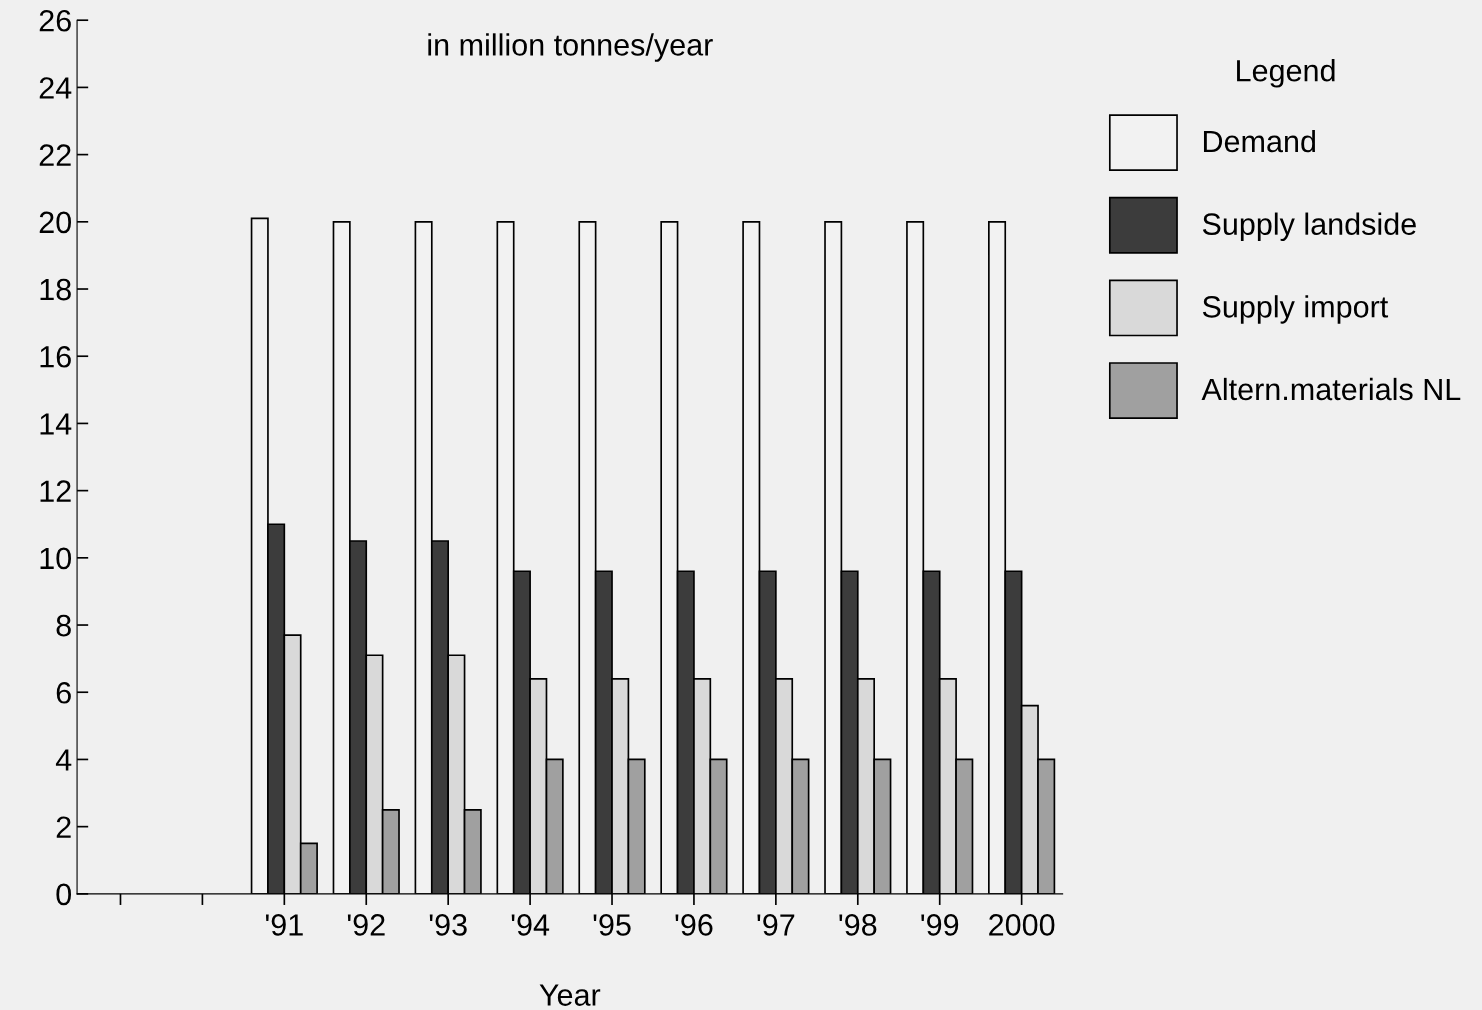  What do you see at coordinates (776, 925) in the screenshot?
I see `x-tick-label: '97` at bounding box center [776, 925].